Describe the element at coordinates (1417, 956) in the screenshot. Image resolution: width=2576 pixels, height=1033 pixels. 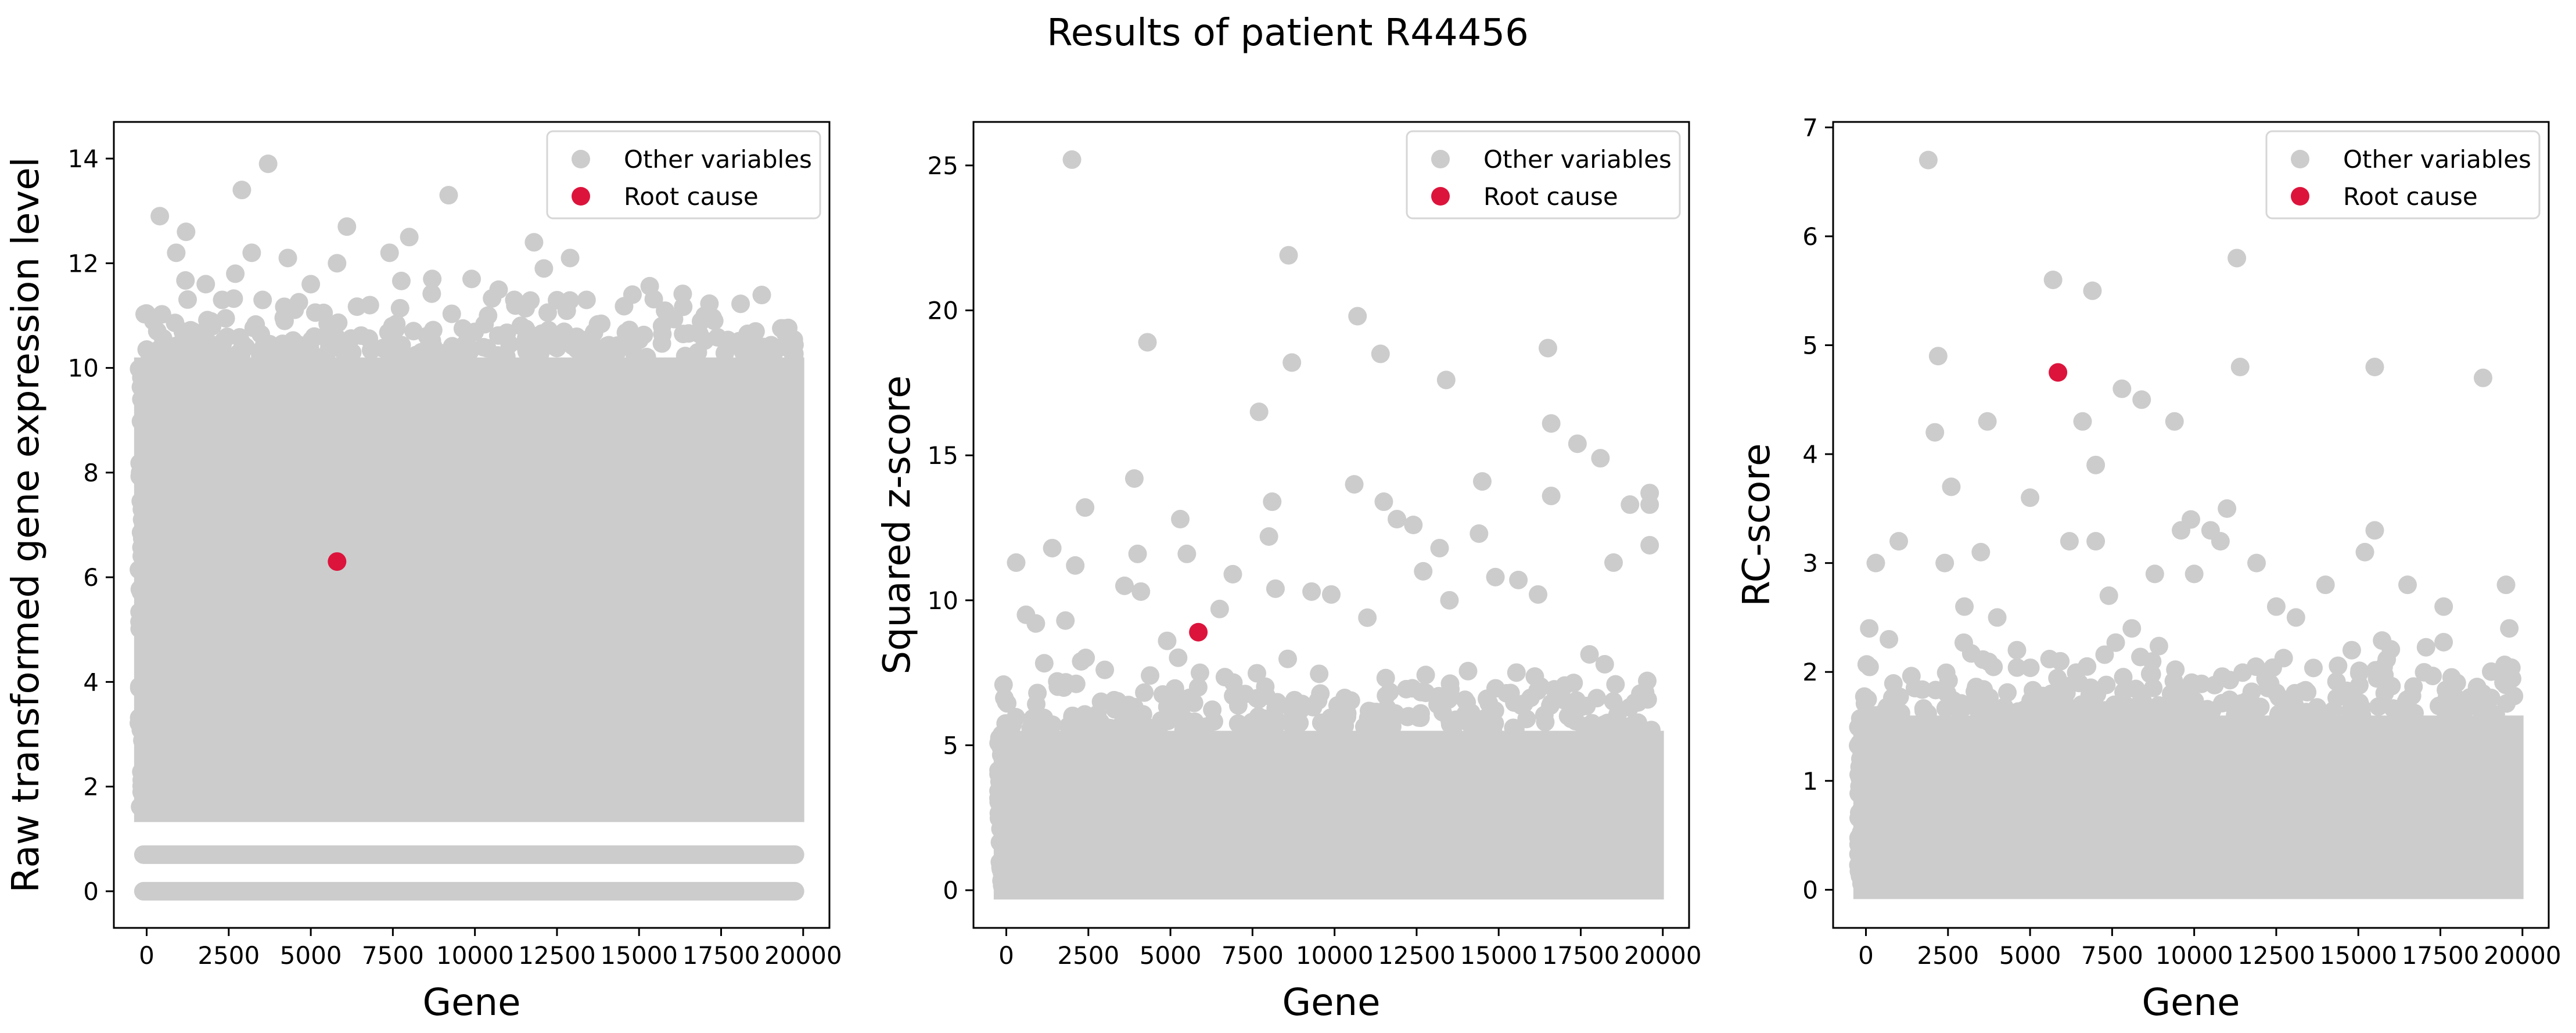
I see `x-tick-label: 12500` at that location.